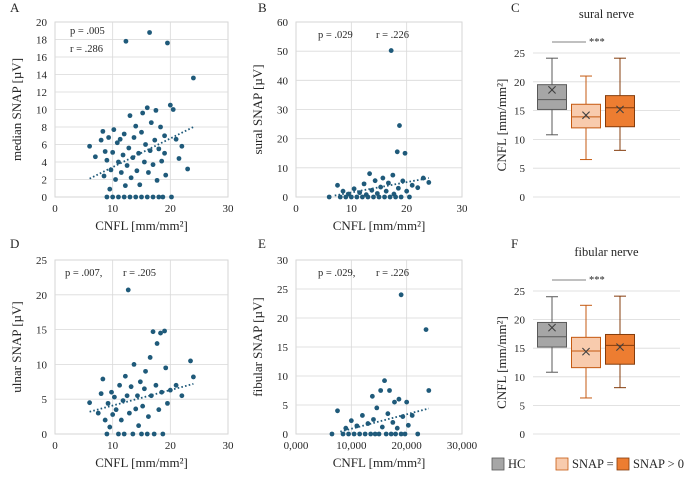  Describe the element at coordinates (586, 116) in the screenshot. I see `iqr-box` at that location.